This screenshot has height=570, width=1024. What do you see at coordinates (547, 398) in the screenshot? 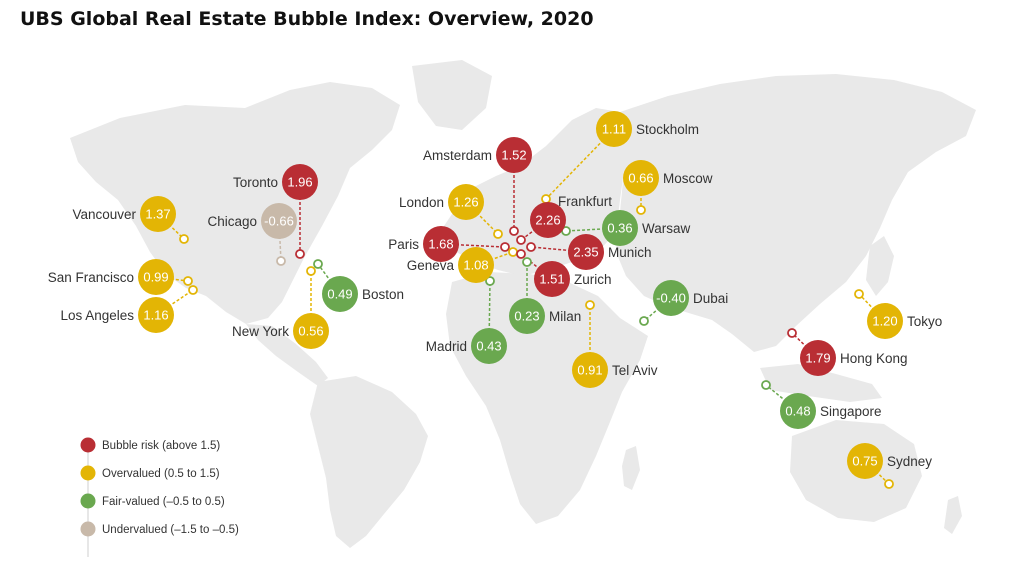
I see `landmass-africa` at bounding box center [547, 398].